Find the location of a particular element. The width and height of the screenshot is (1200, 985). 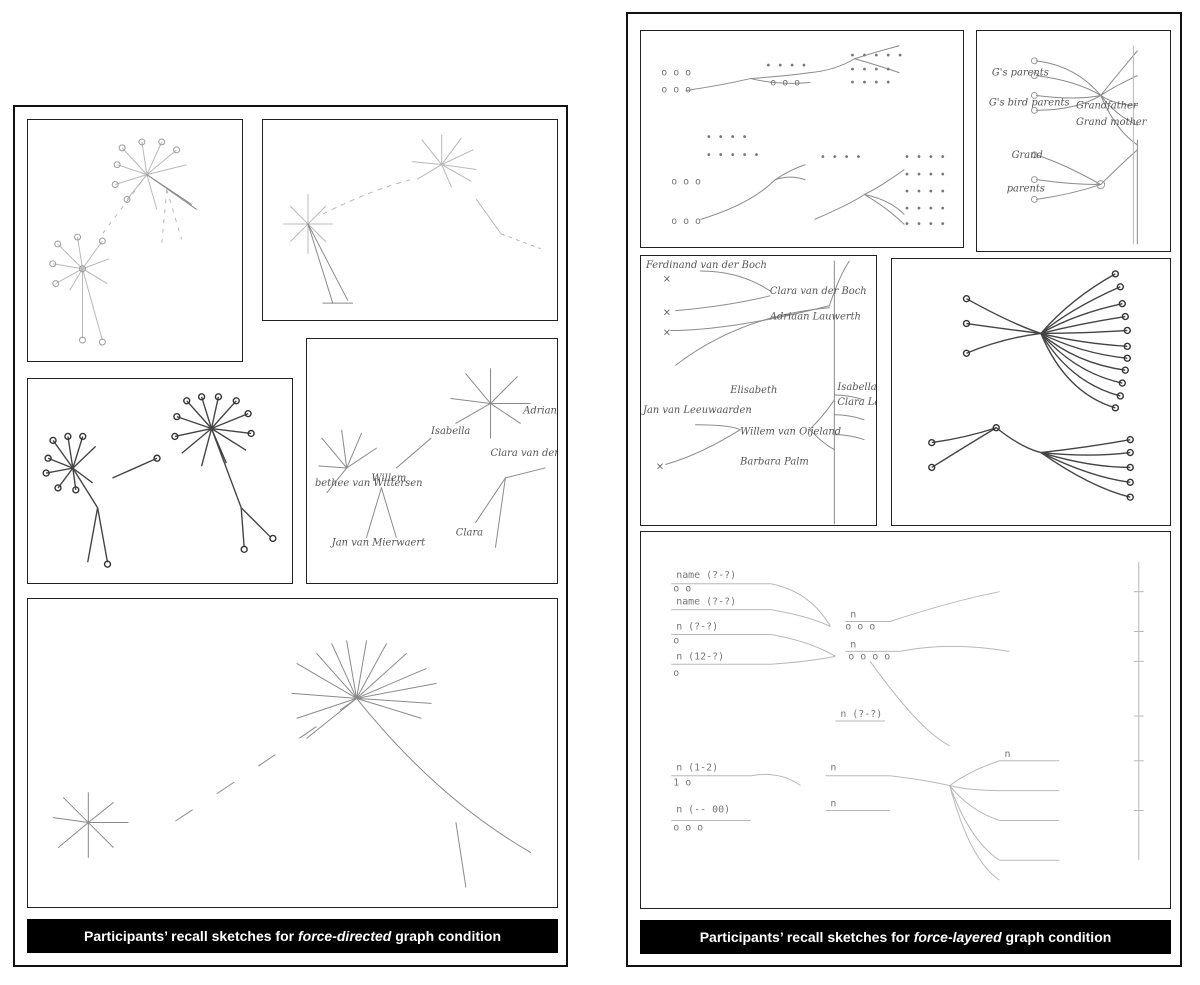

caption-emphasis: force-directed is located at coordinates (344, 936).